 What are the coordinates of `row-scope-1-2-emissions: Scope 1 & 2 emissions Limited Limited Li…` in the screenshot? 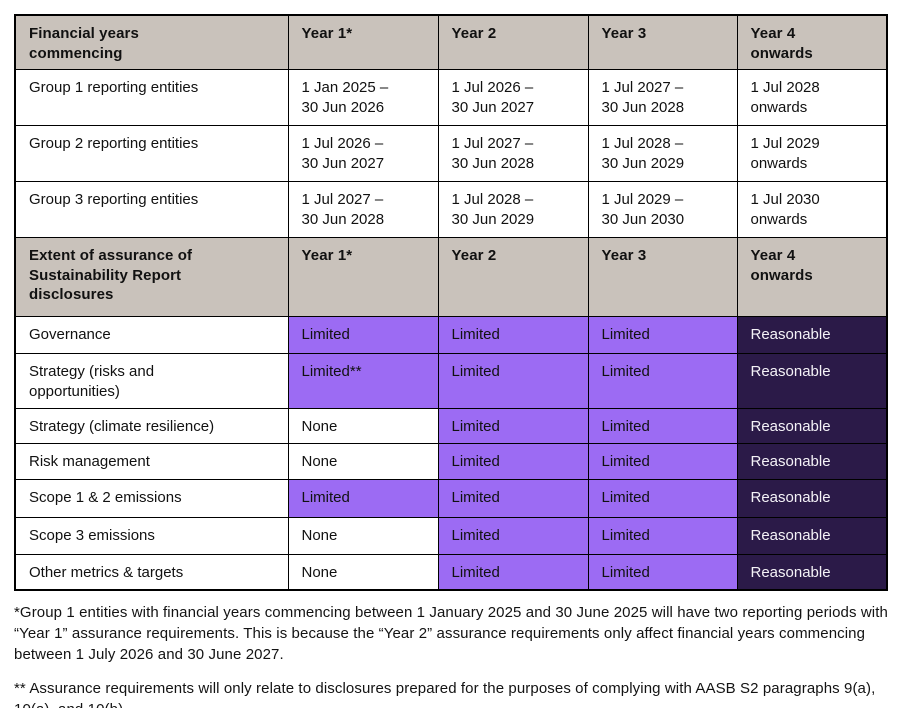 It's located at (451, 498).